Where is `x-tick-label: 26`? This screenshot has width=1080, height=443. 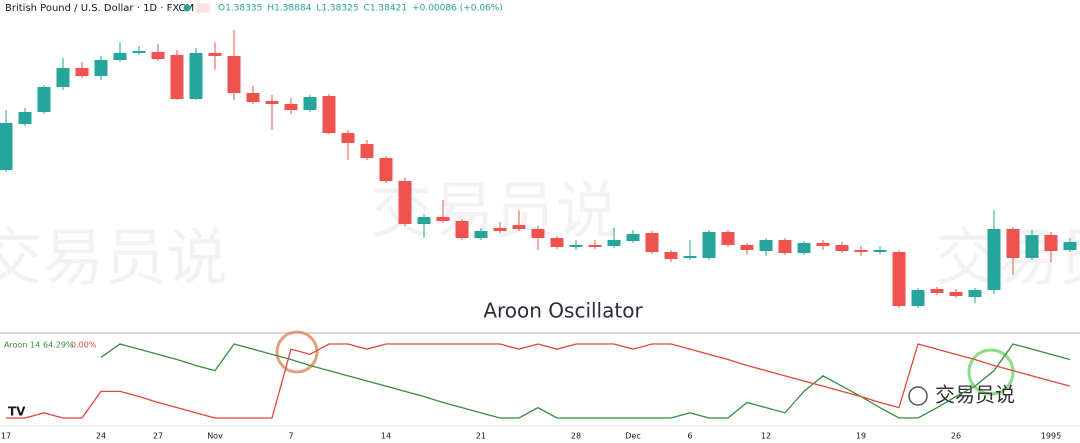
x-tick-label: 26 is located at coordinates (956, 436).